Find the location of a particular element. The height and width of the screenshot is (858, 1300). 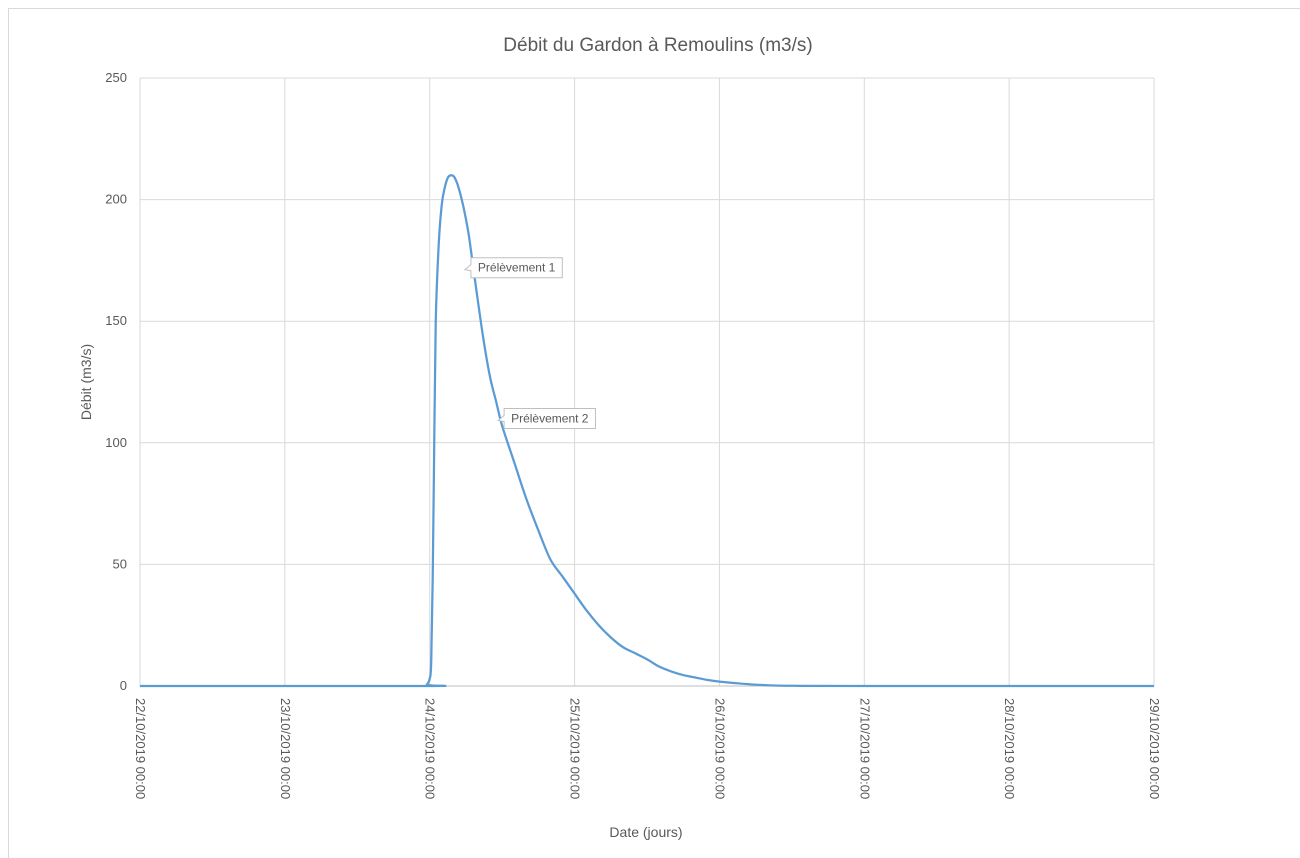

x-tick-label: 28/10/2019 00:00 is located at coordinates (1009, 748).